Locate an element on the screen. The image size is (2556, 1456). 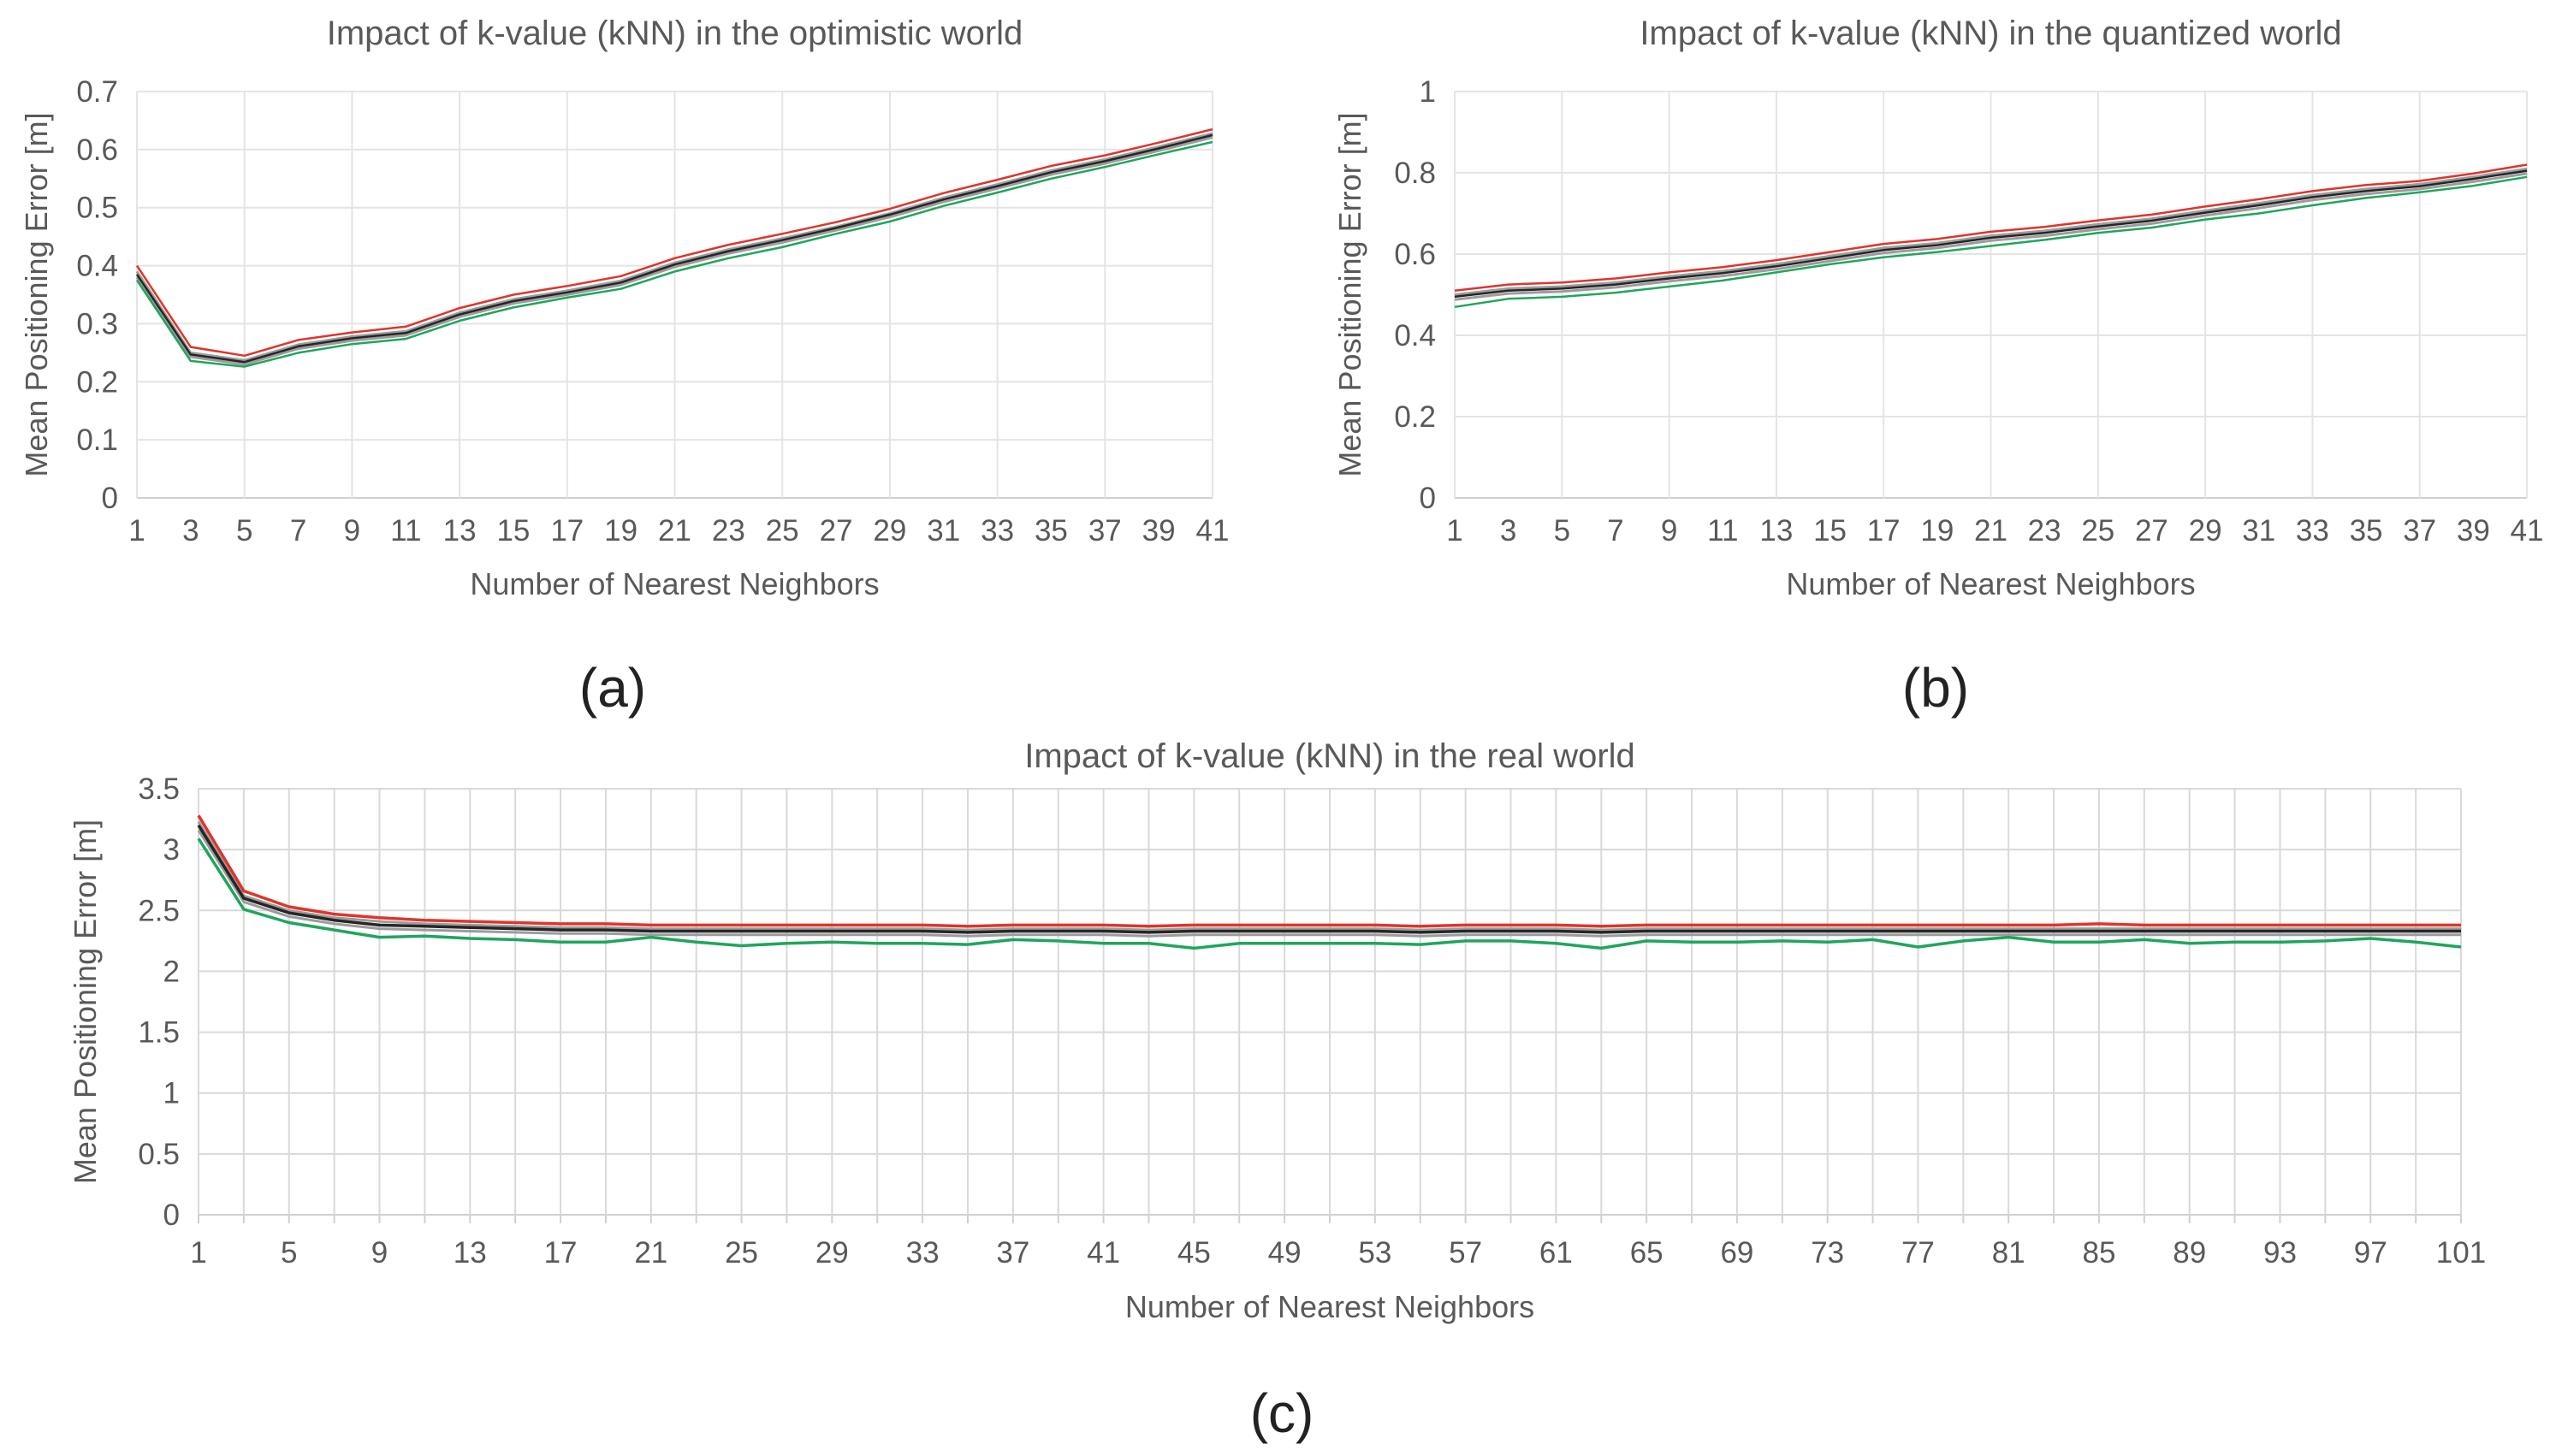
x-tick-label: 65 is located at coordinates (1646, 1253).